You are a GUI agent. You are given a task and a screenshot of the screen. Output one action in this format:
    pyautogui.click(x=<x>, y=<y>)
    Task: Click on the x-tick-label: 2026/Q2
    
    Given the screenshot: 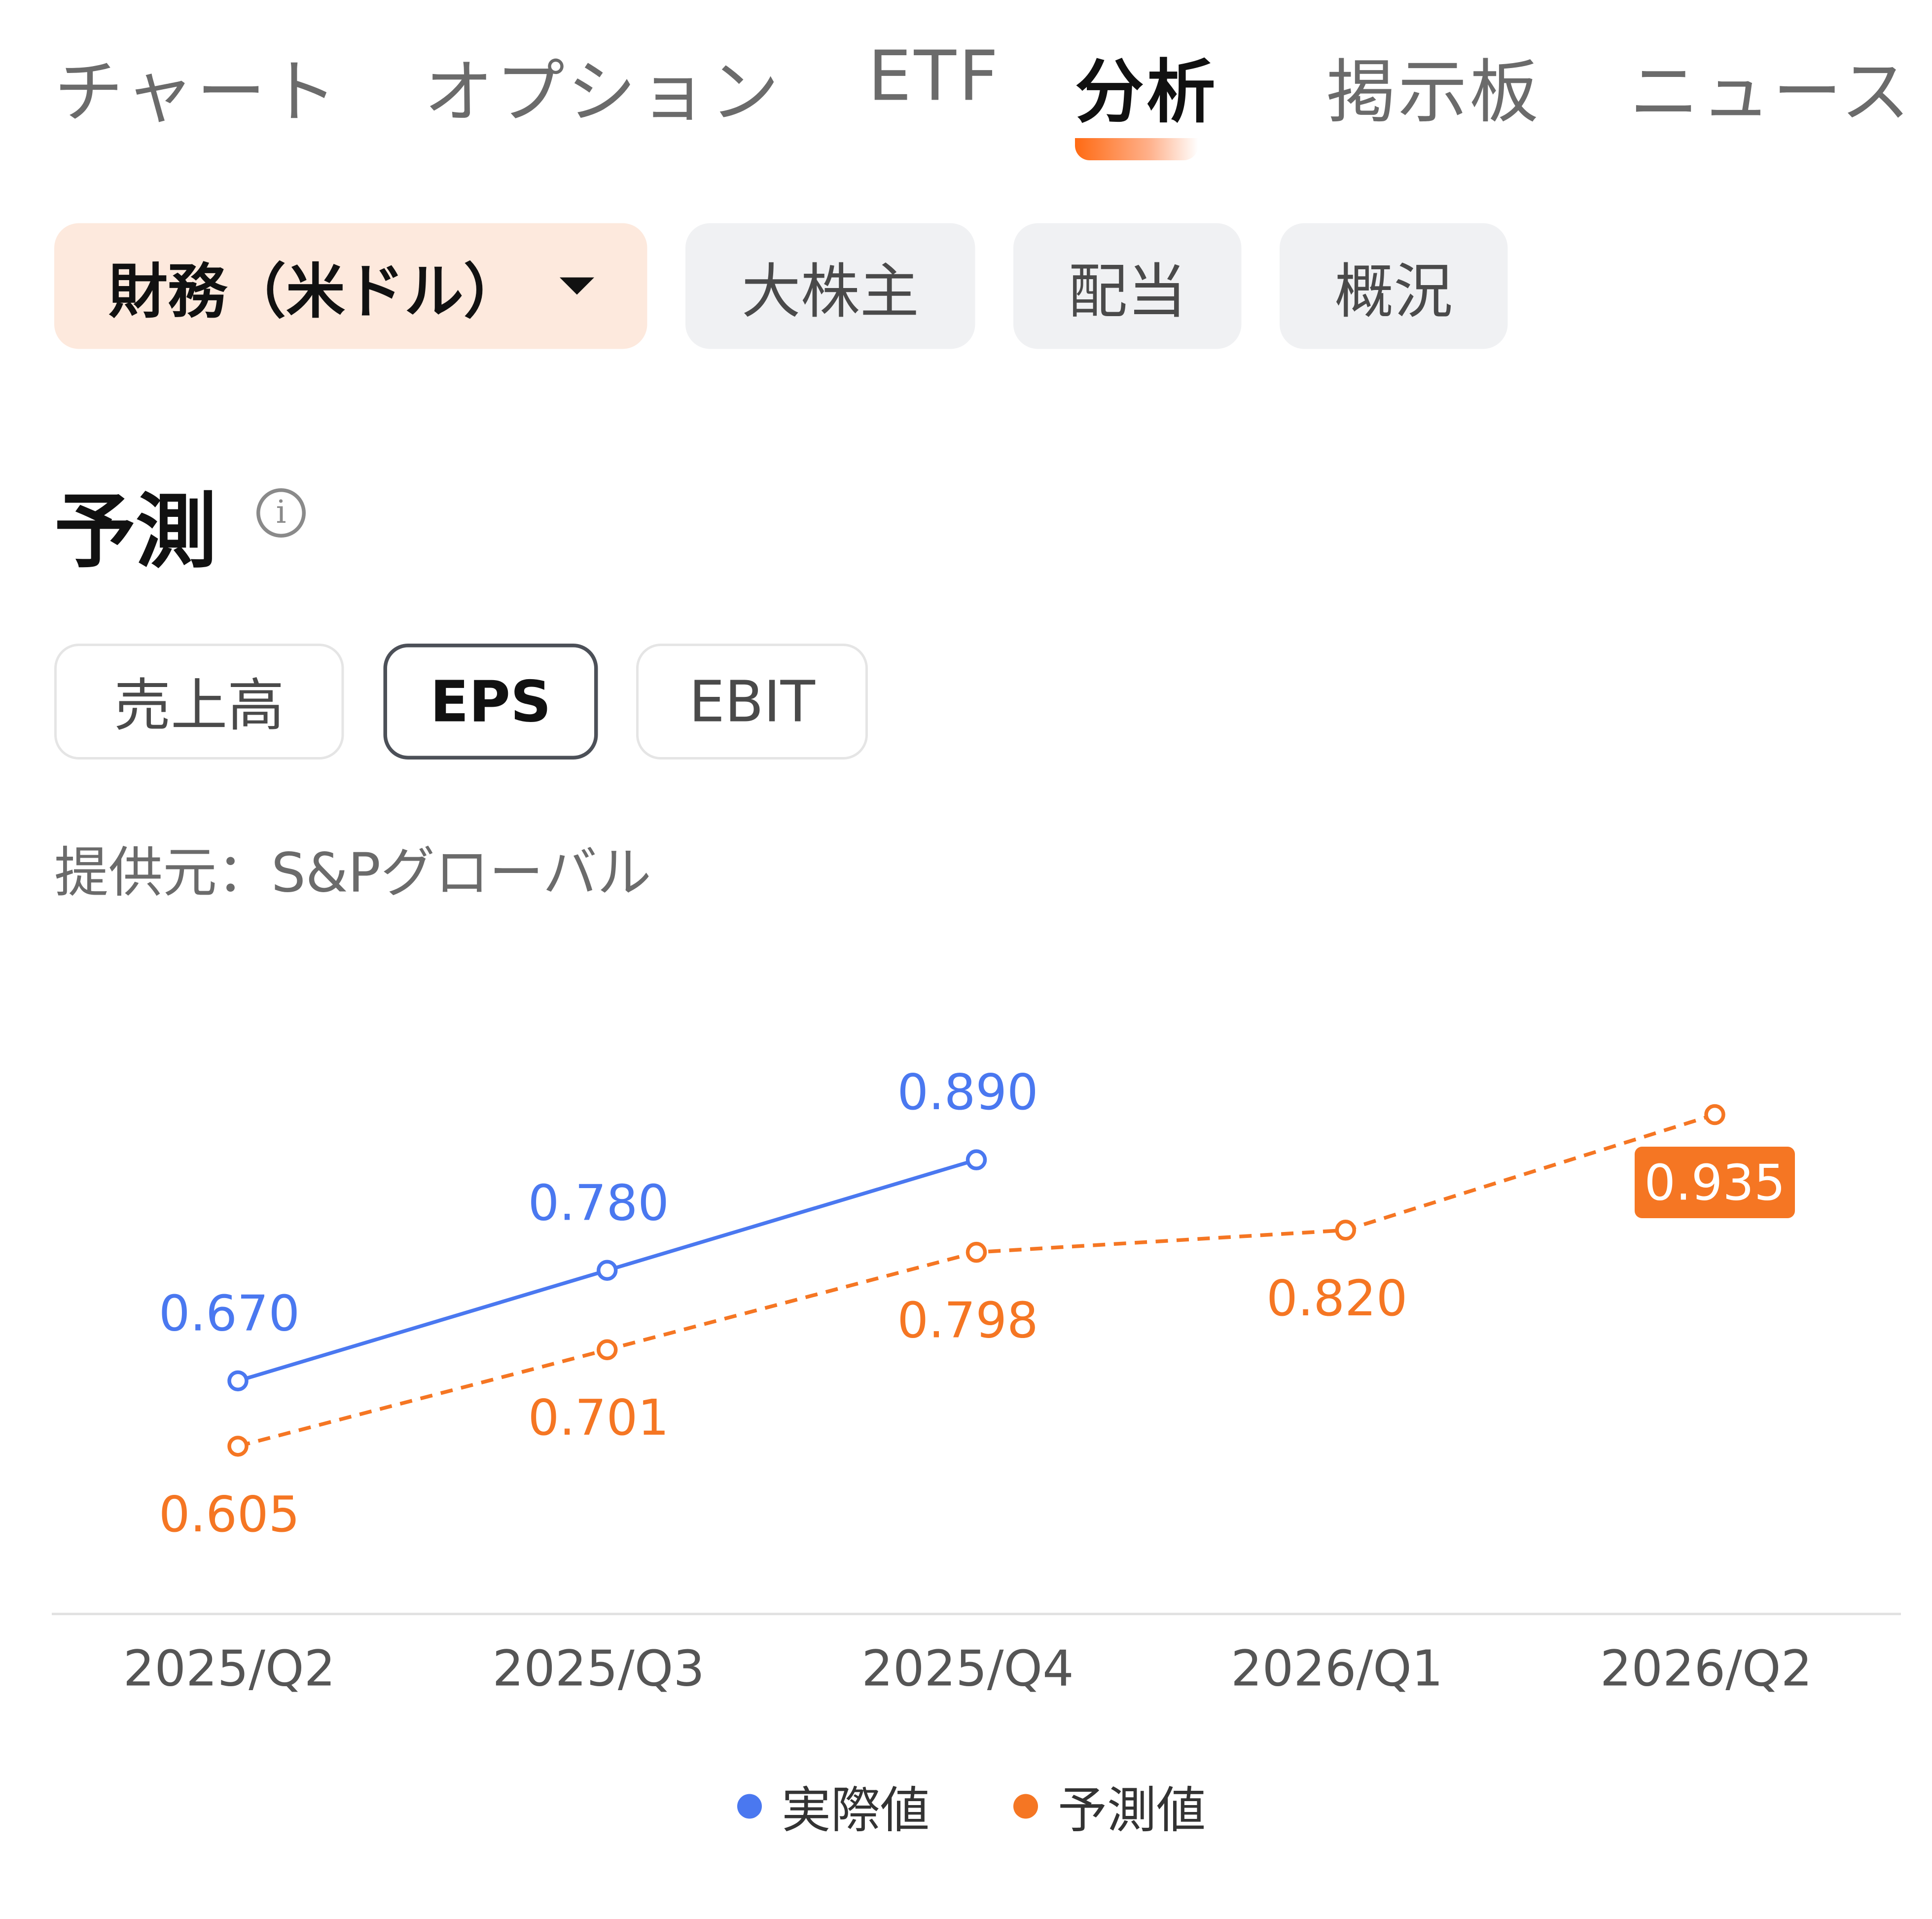 What is the action you would take?
    pyautogui.click(x=1706, y=1669)
    